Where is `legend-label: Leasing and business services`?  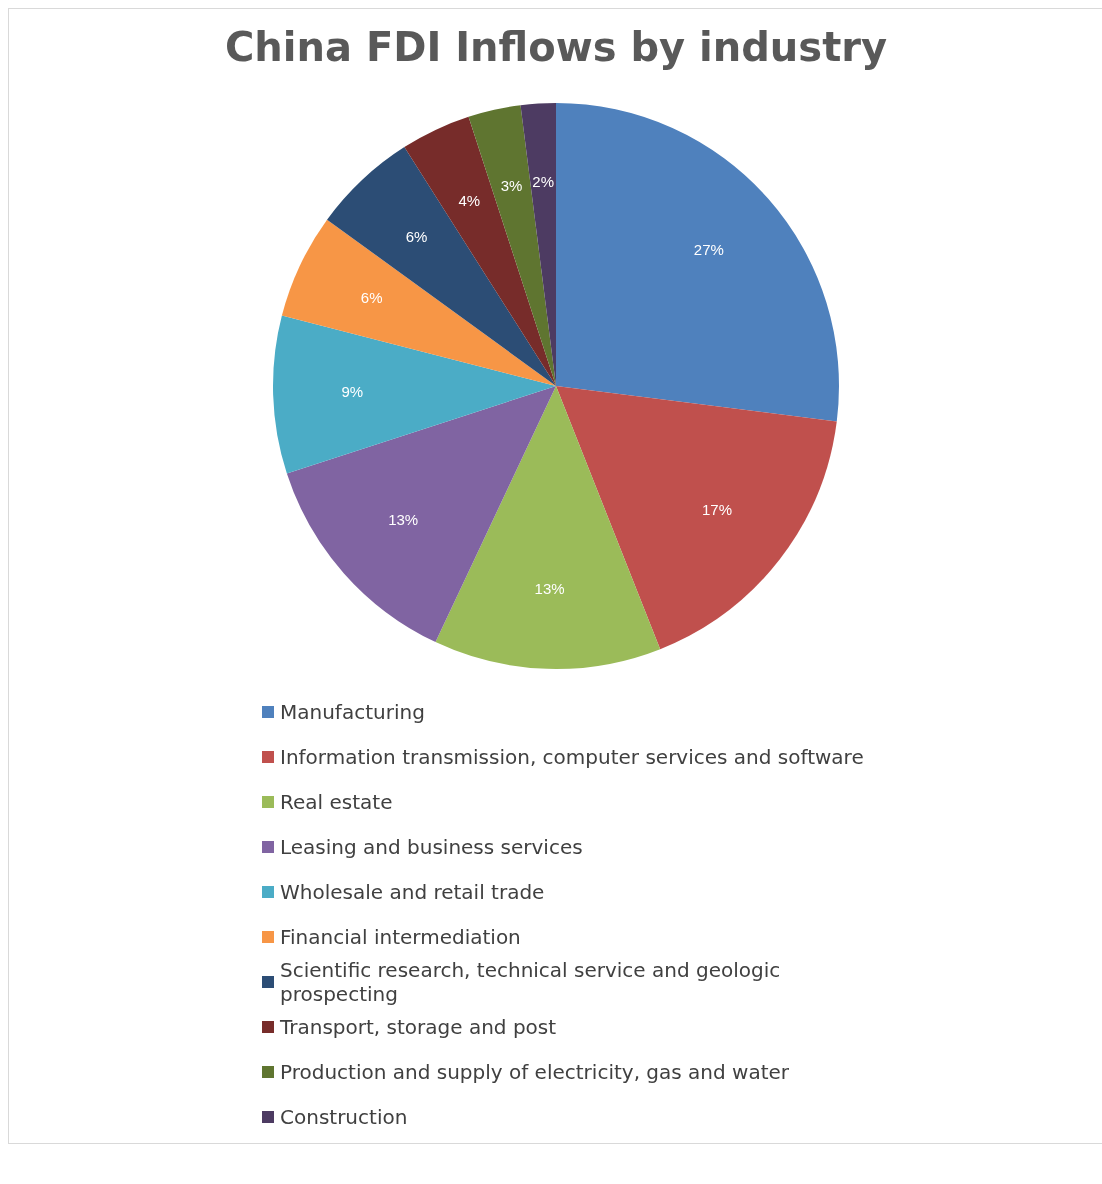
legend-label: Leasing and business services is located at coordinates (431, 846).